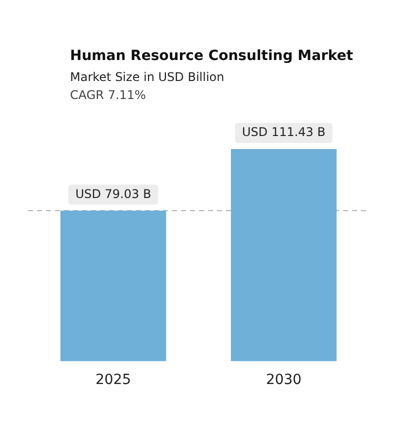  Describe the element at coordinates (148, 77) in the screenshot. I see `chart-subtitle: Market Size in USD Billion` at that location.